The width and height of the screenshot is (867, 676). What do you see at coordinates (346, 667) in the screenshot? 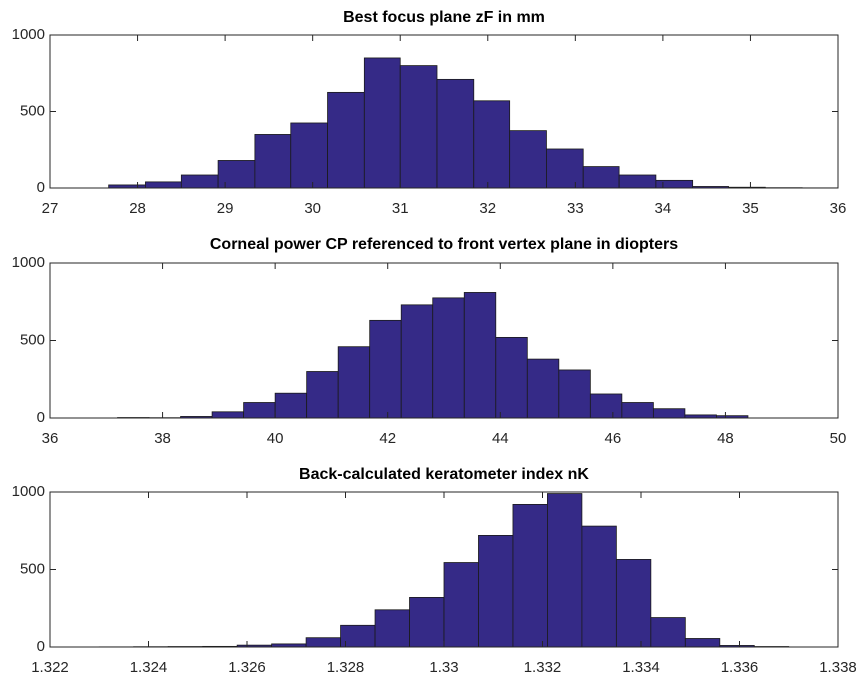
I see `x-tick-label: 1.328` at bounding box center [346, 667].